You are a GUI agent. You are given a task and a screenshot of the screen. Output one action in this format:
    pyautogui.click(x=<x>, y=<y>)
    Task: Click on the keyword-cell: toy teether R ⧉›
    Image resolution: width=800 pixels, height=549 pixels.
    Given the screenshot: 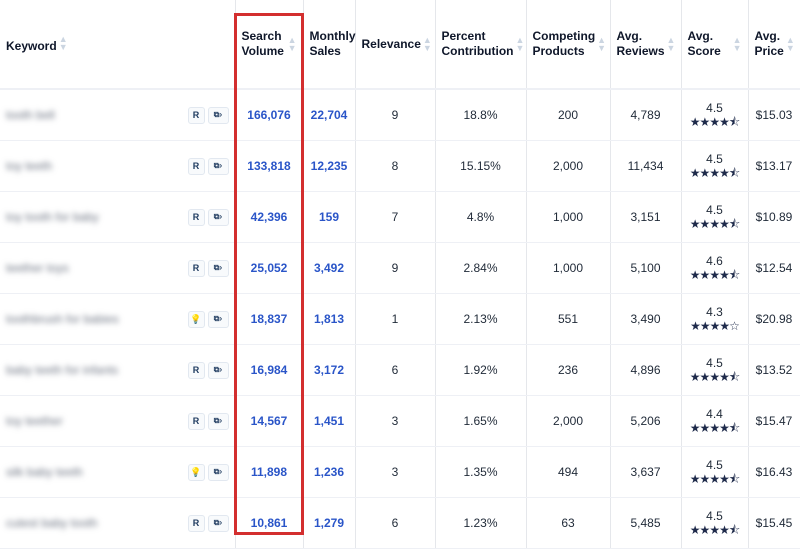 What is the action you would take?
    pyautogui.click(x=118, y=421)
    